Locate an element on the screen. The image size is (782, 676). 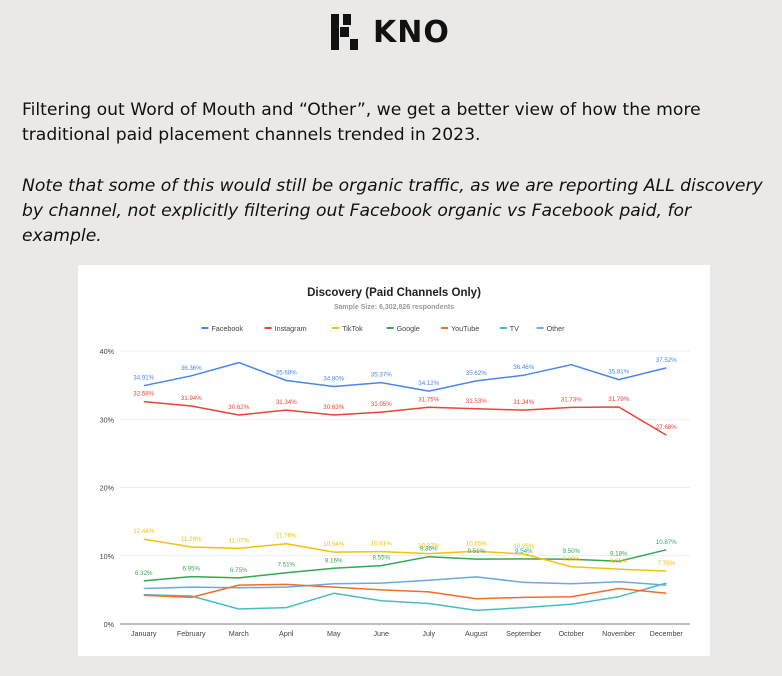
data-label-facebook: 36.46% is located at coordinates (523, 367).